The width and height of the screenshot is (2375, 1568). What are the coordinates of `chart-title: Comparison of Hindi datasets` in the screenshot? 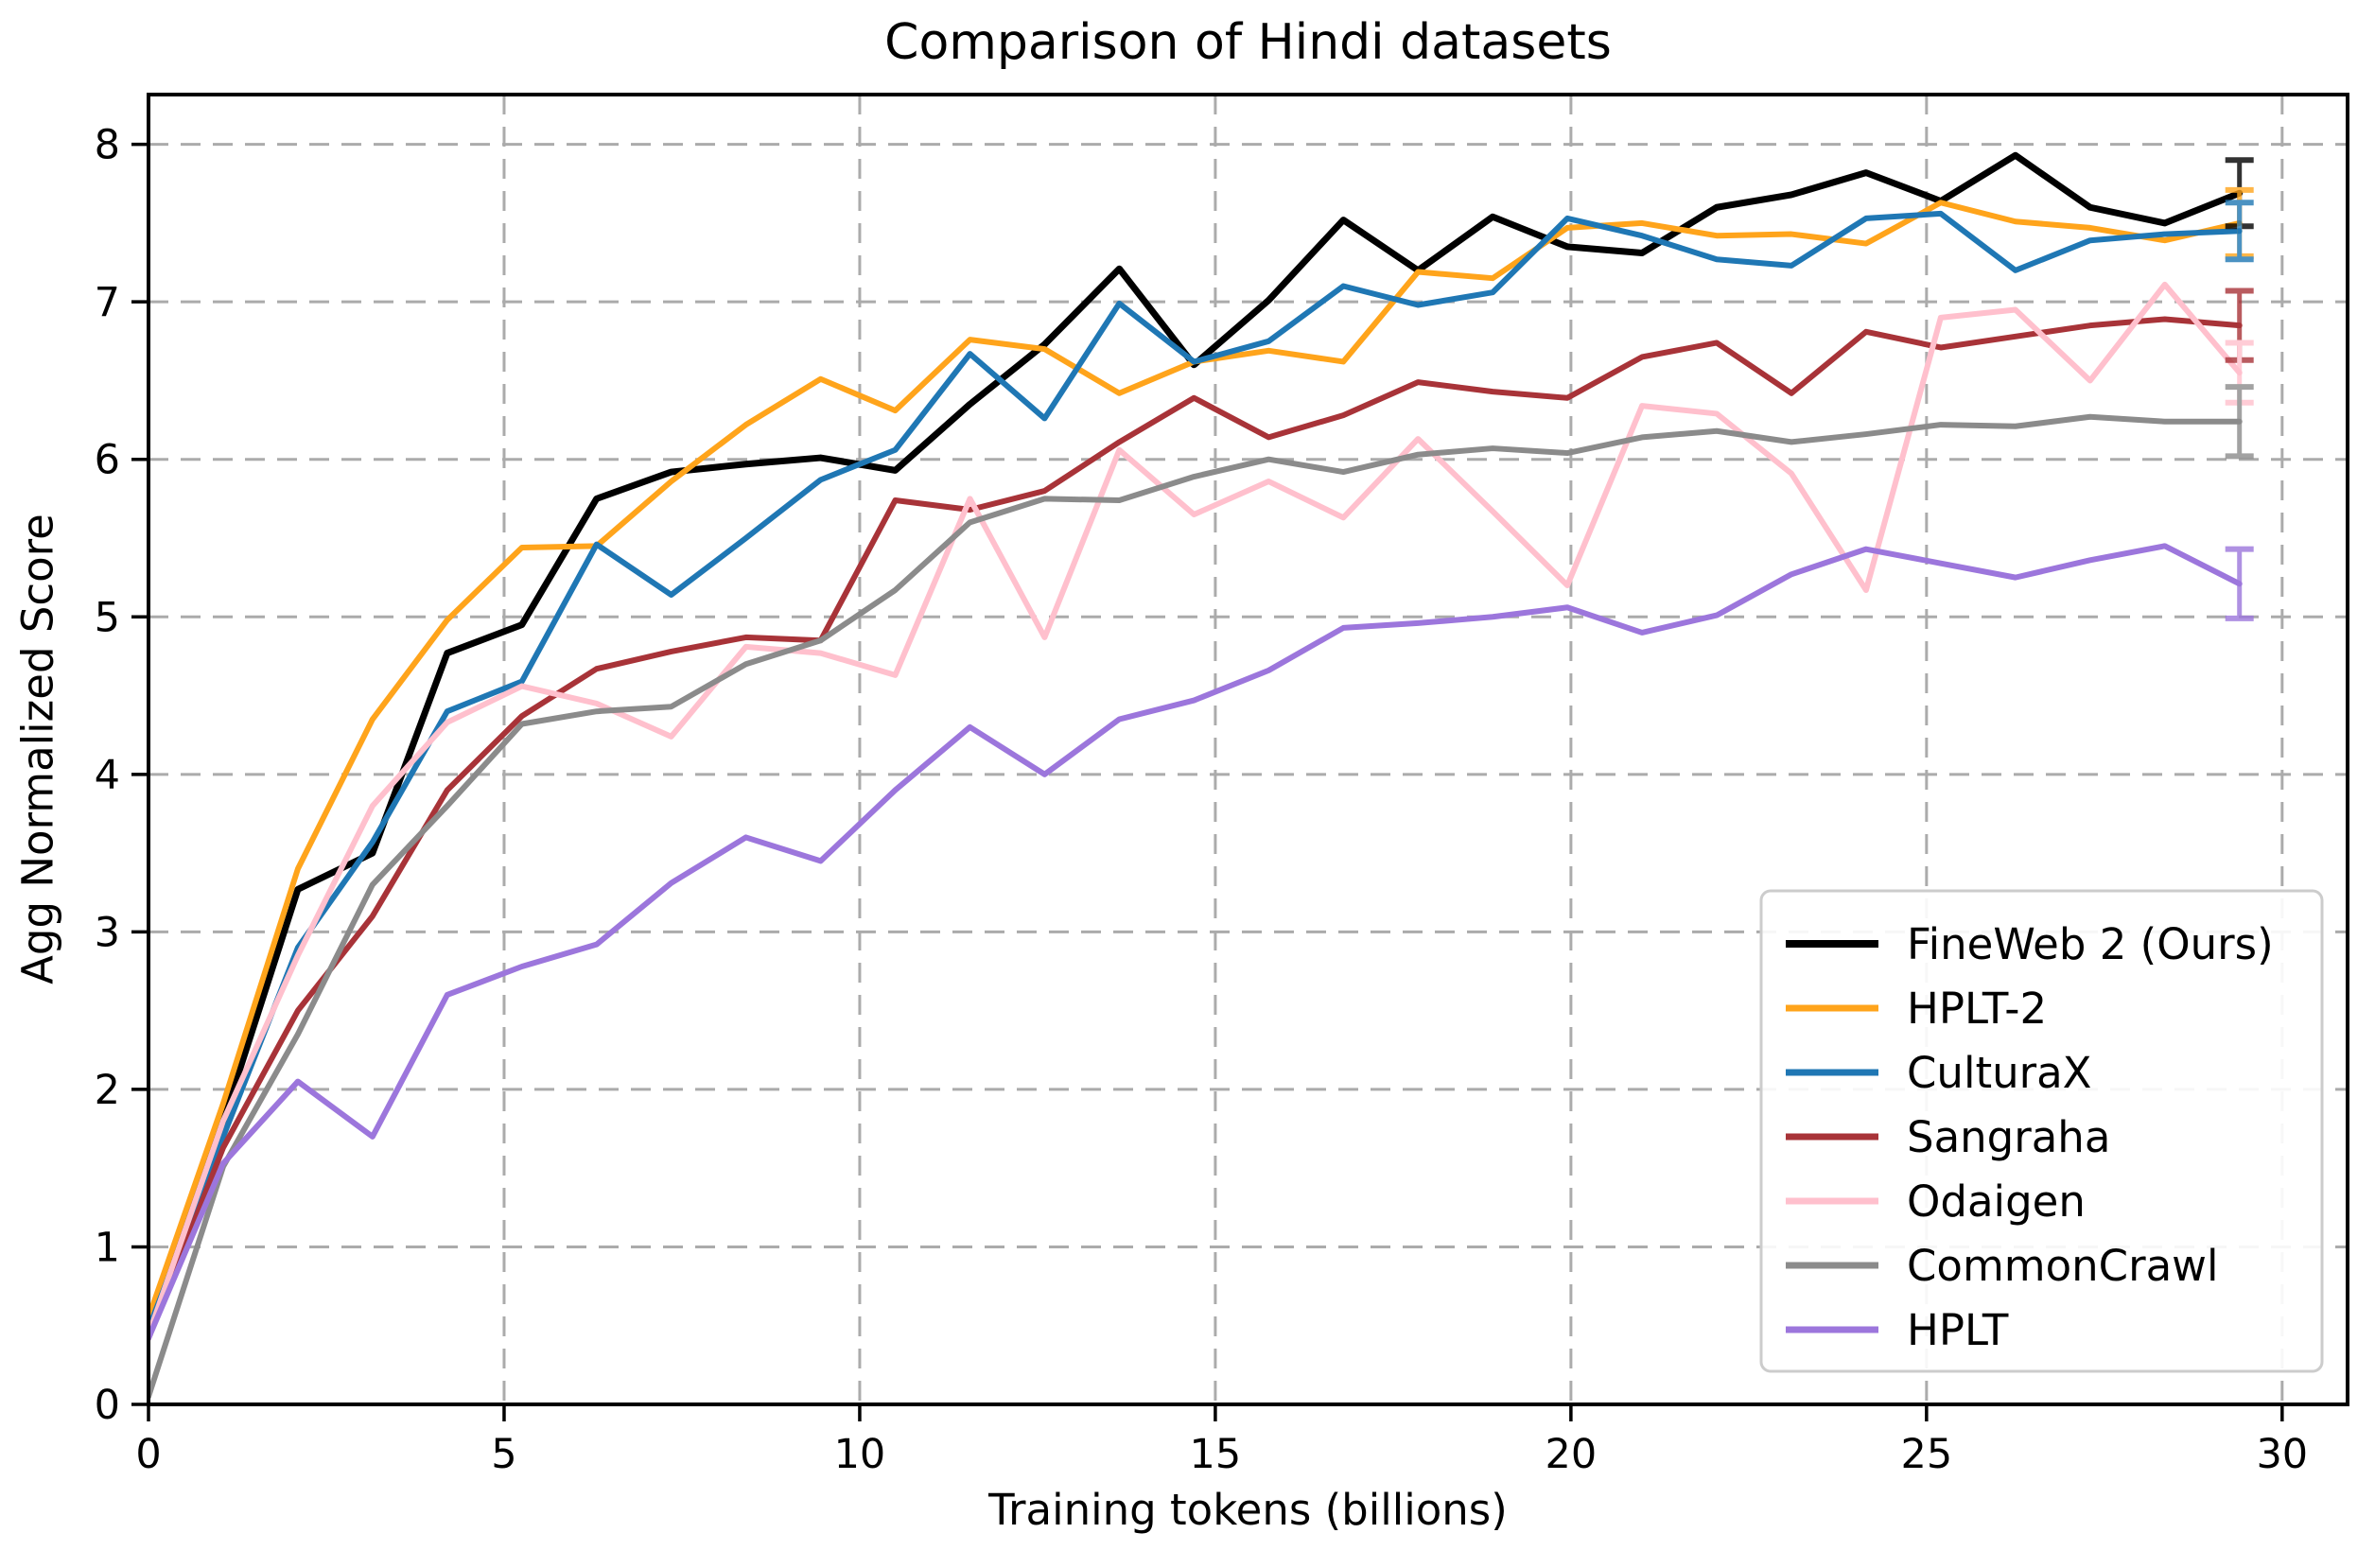 It's located at (1248, 42).